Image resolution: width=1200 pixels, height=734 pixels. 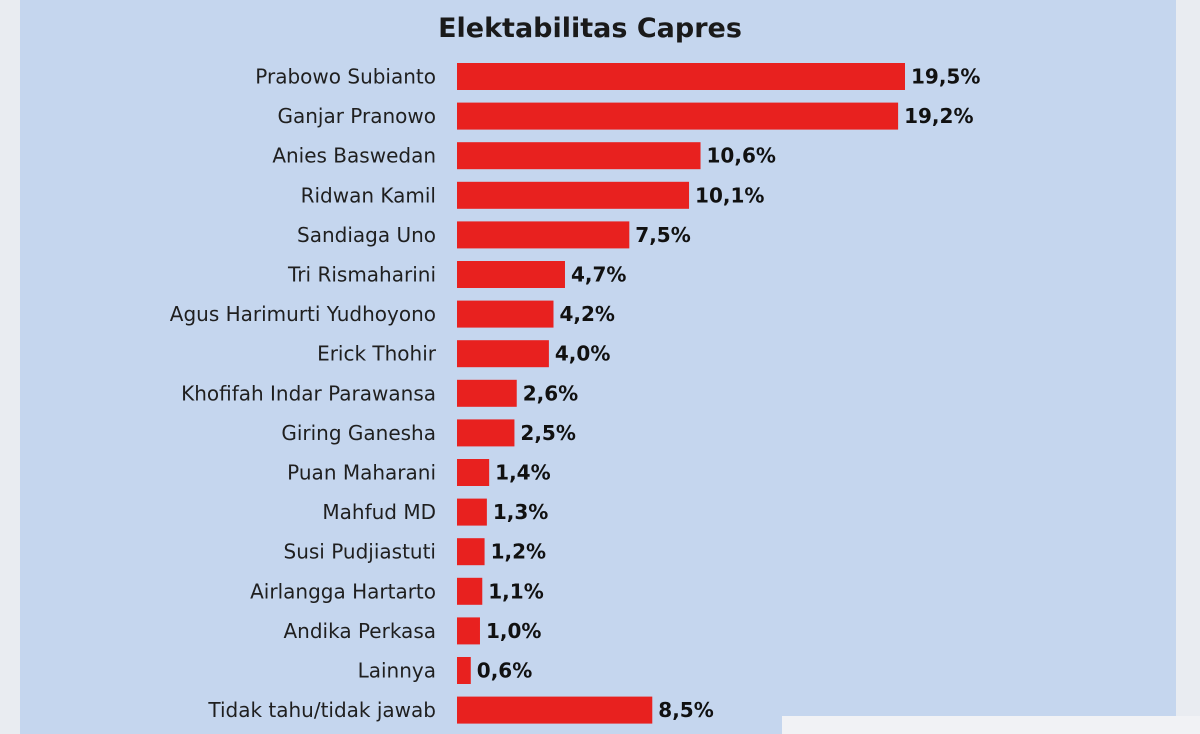 I want to click on value-label: 0,6%, so click(x=504, y=671).